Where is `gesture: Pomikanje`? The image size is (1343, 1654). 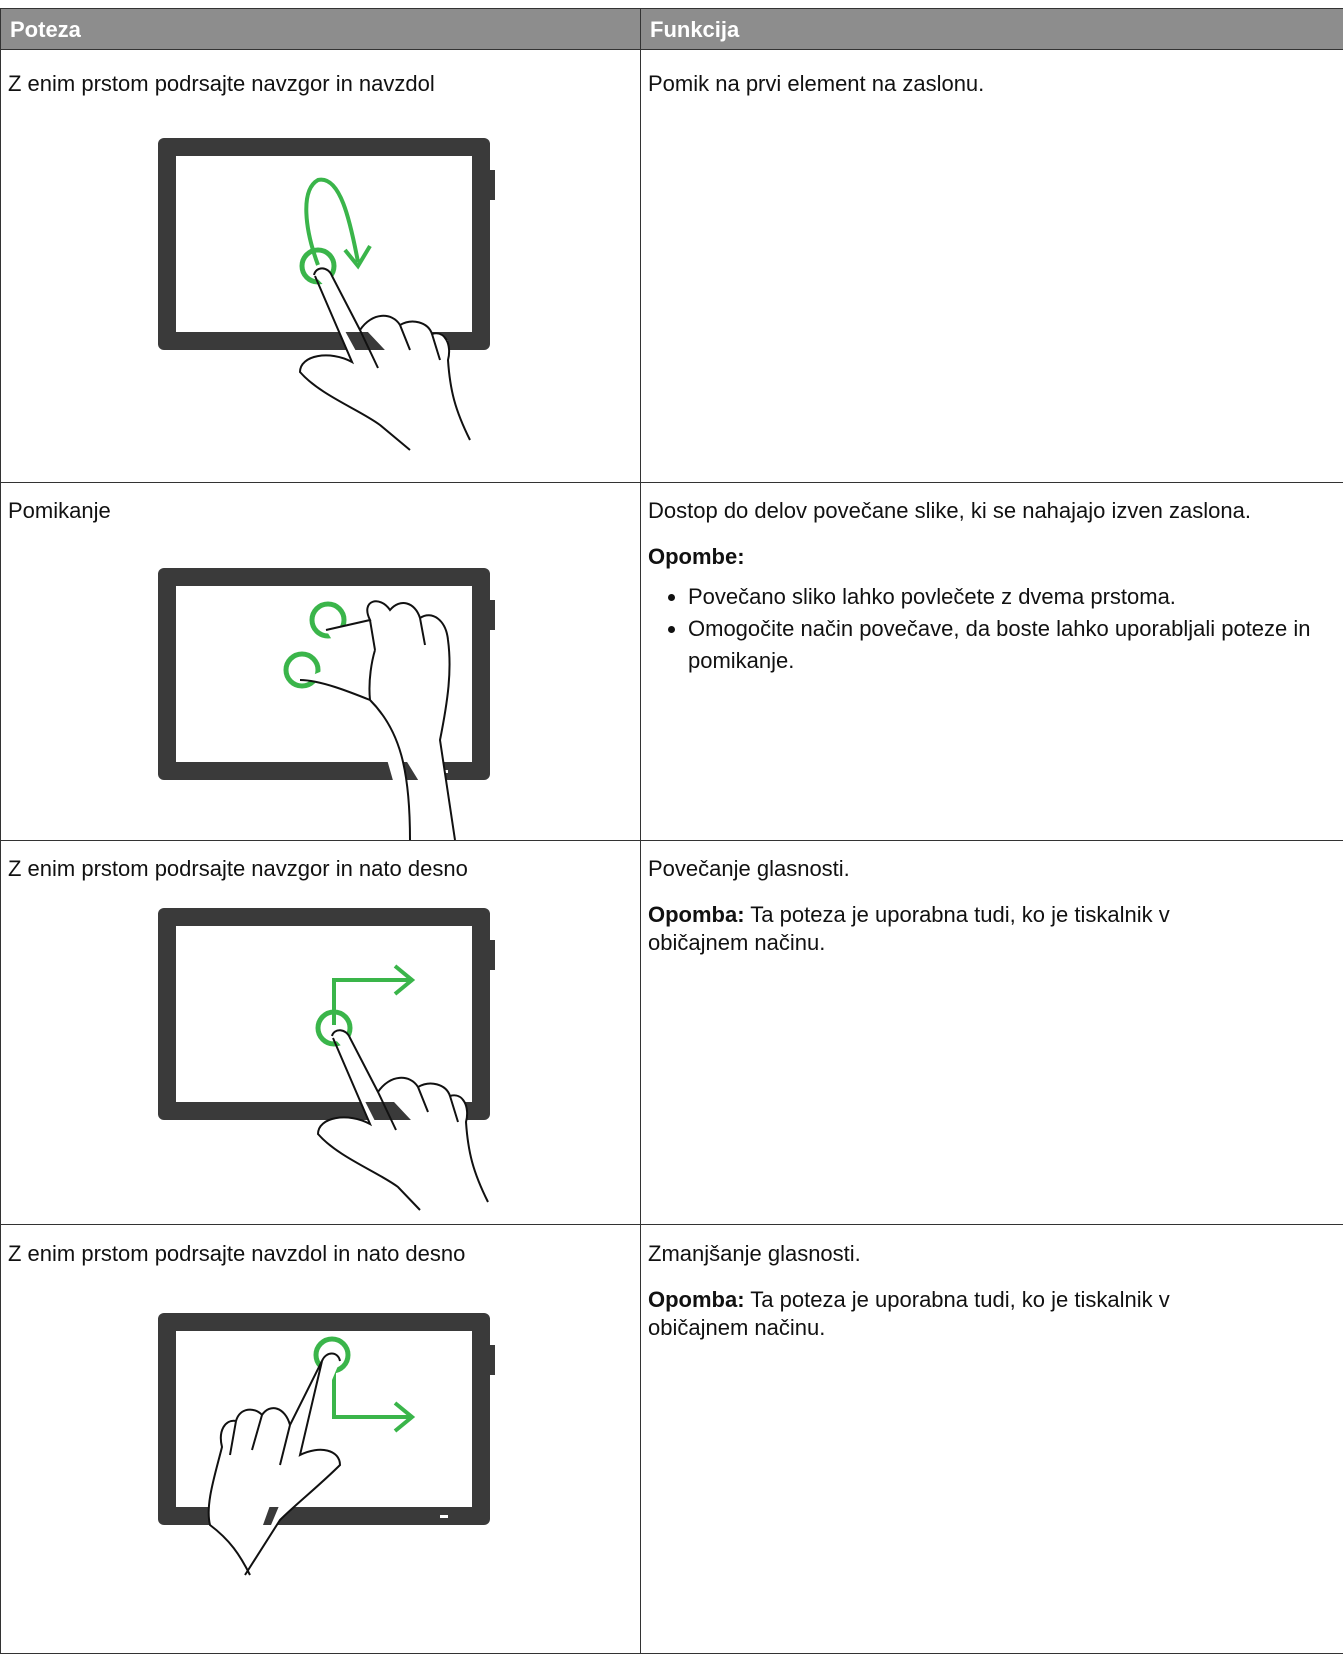 gesture: Pomikanje is located at coordinates (59, 510).